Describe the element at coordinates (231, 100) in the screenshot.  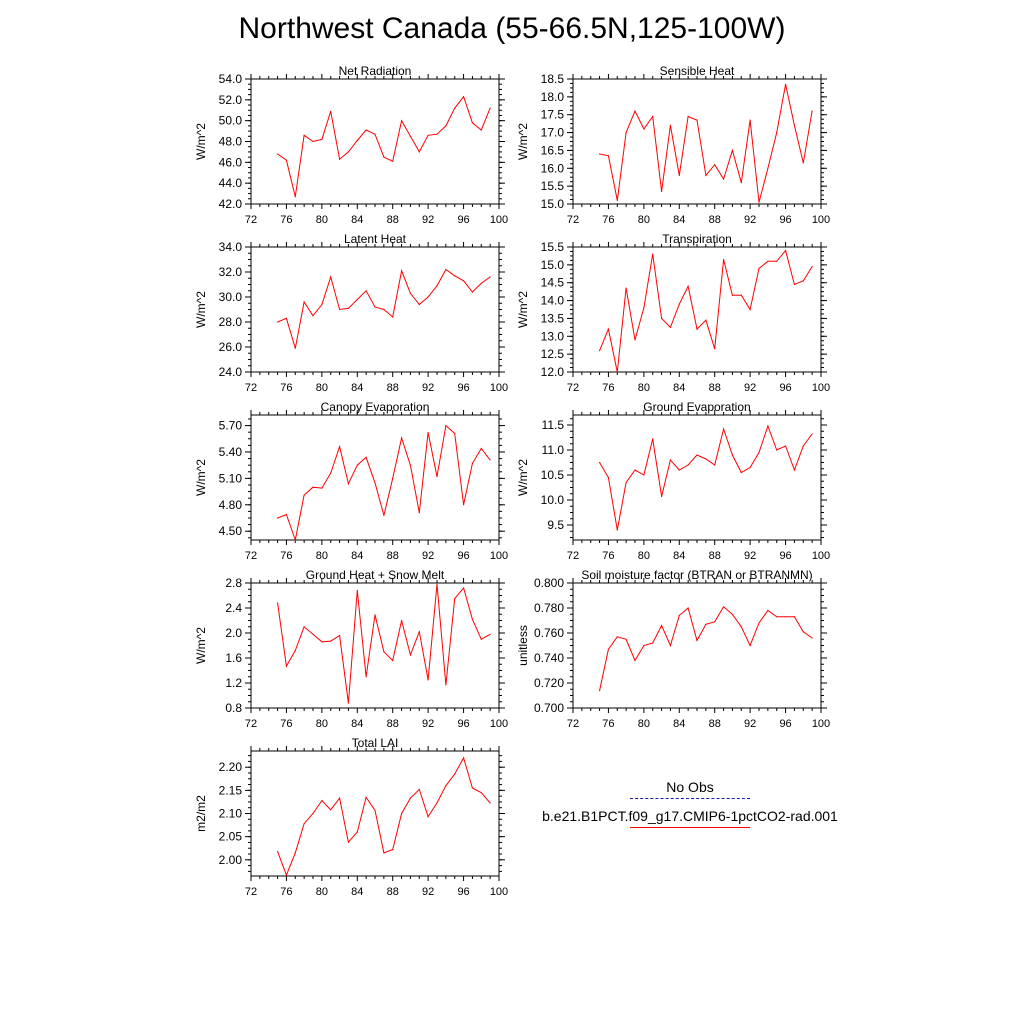
I see `y-tick-label: 52.0` at that location.